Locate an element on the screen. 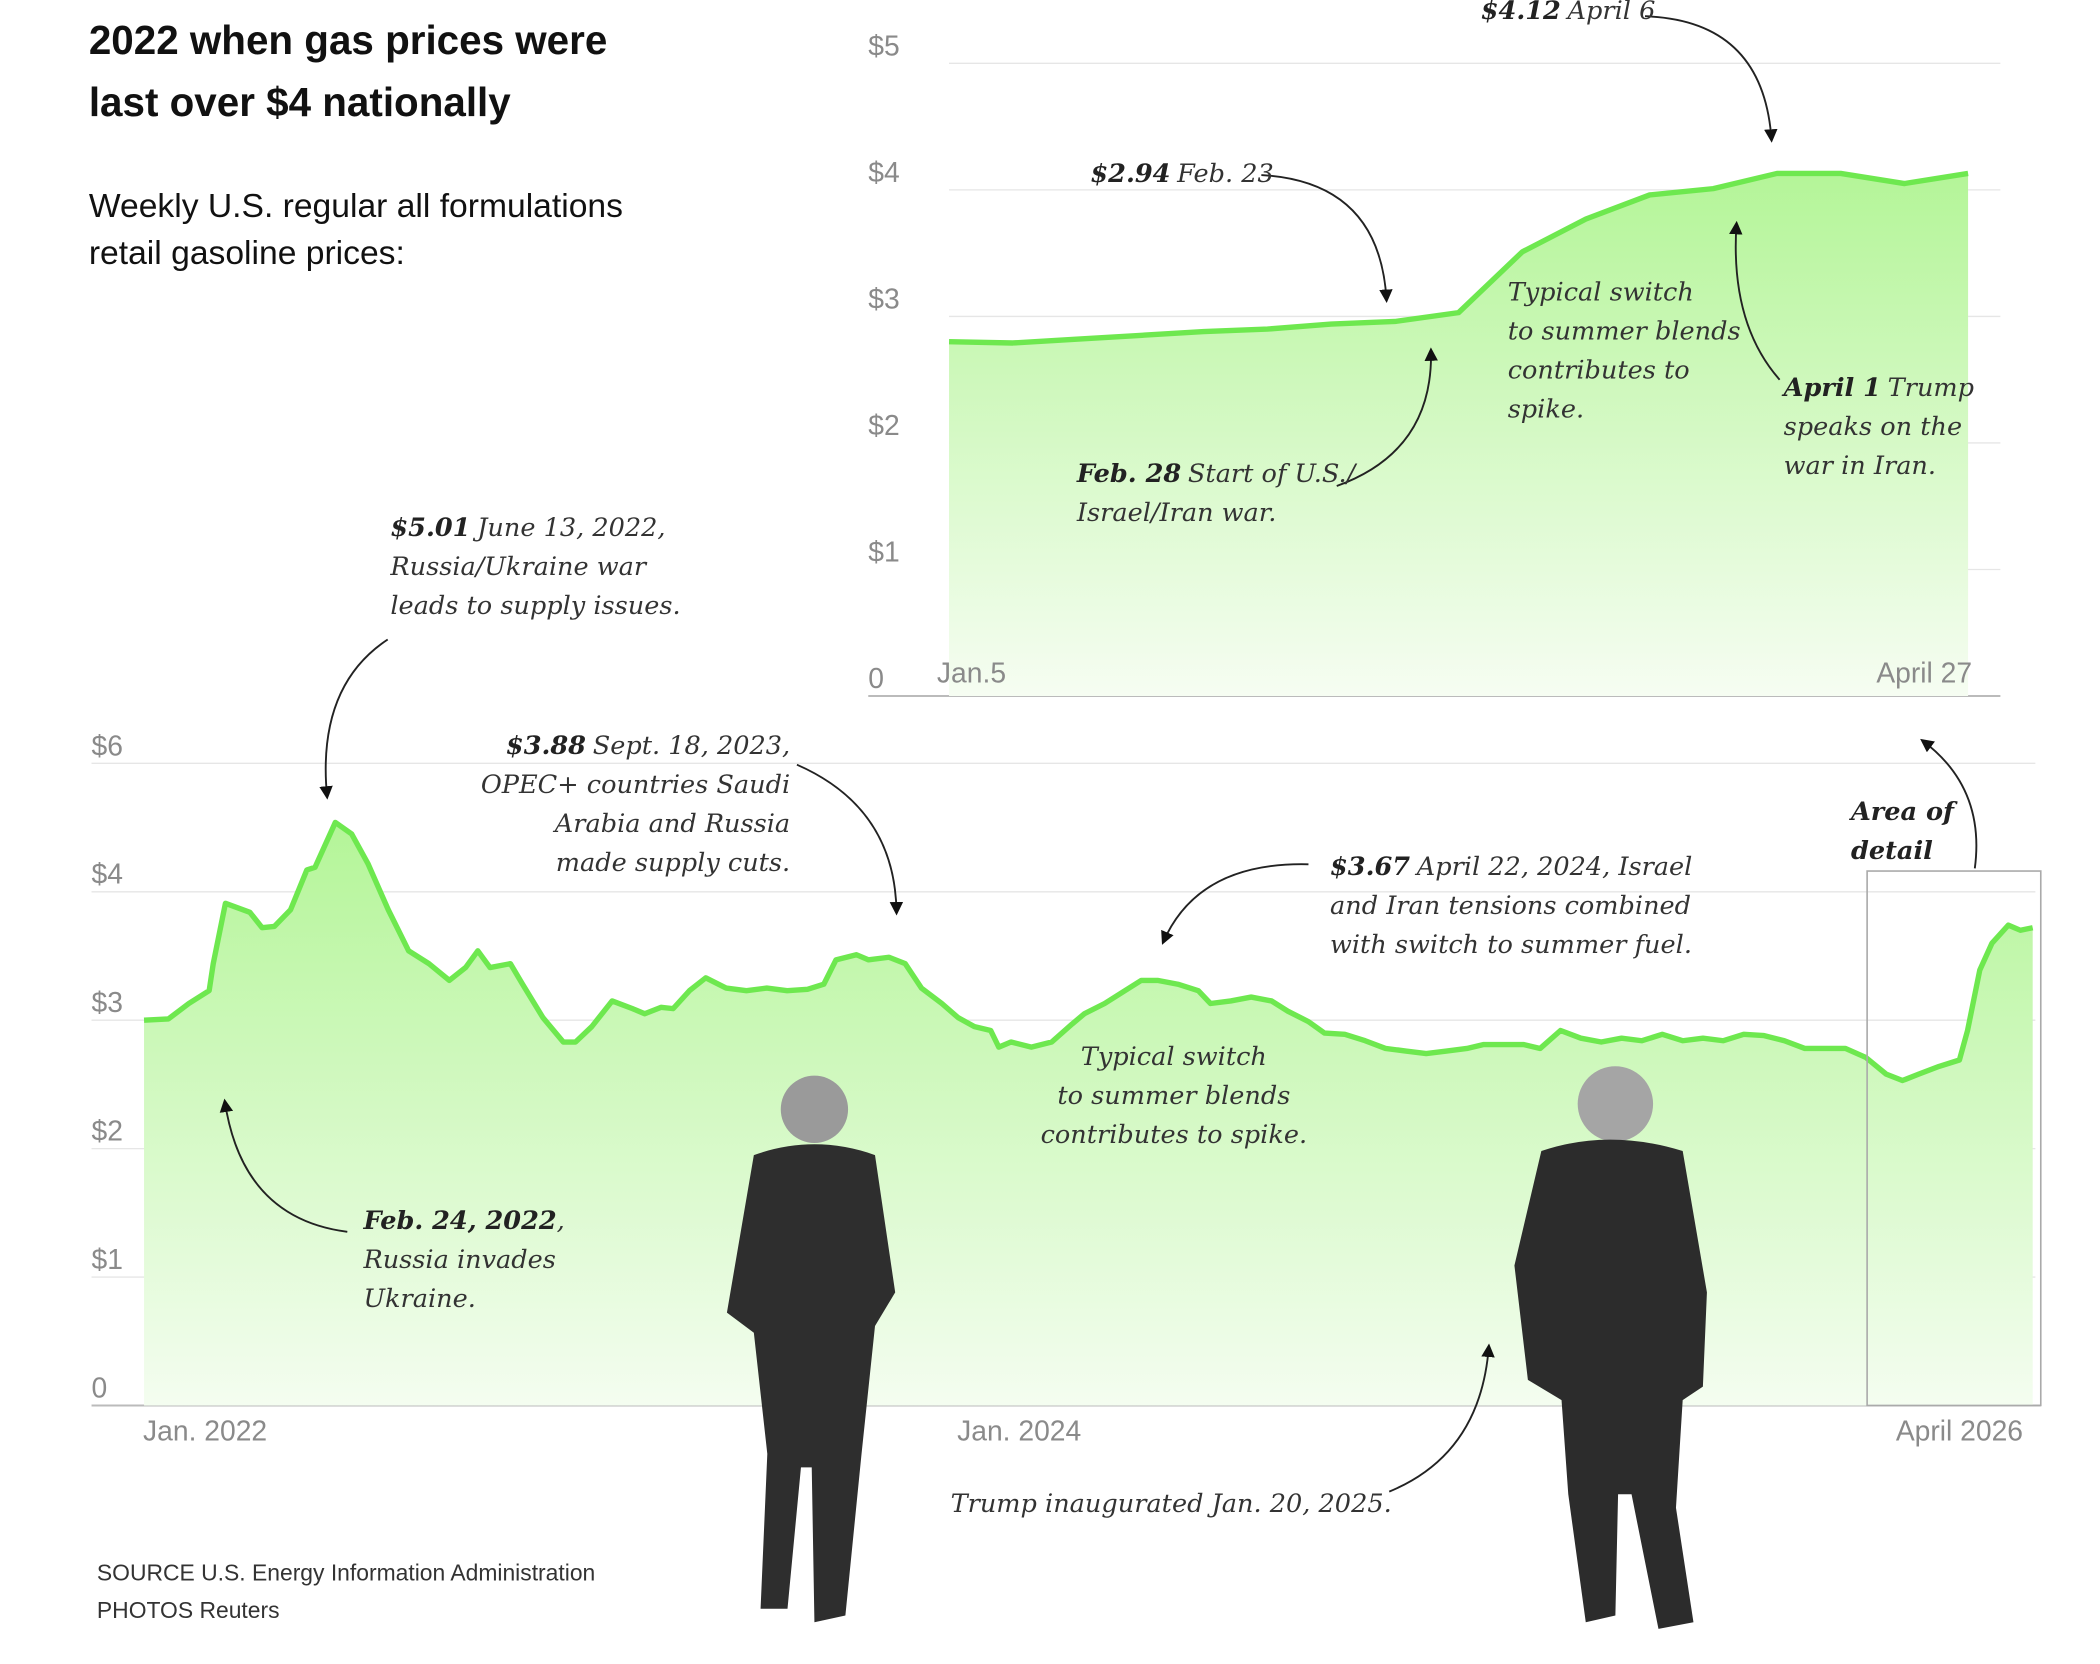 This screenshot has height=1664, width=2100. annotation-text: Sept. 18, 2023, is located at coordinates (692, 746).